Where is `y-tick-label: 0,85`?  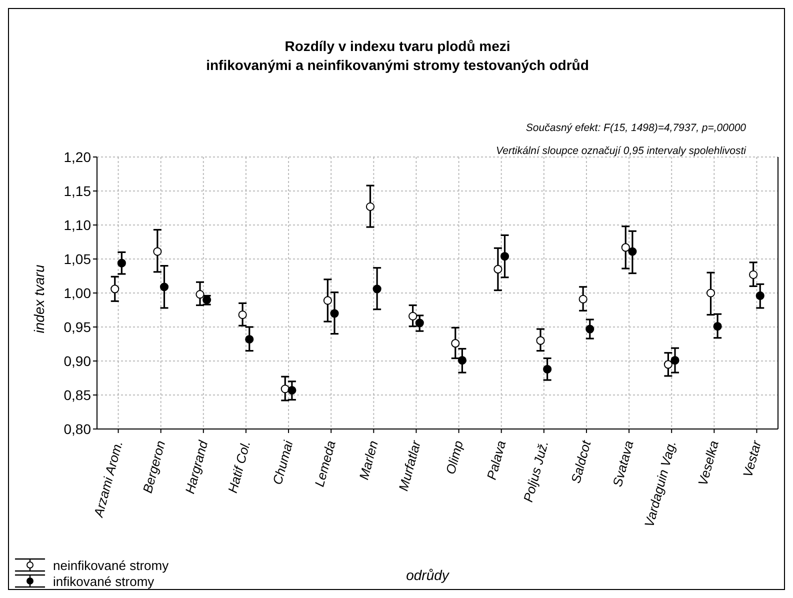
y-tick-label: 0,85 is located at coordinates (78, 394).